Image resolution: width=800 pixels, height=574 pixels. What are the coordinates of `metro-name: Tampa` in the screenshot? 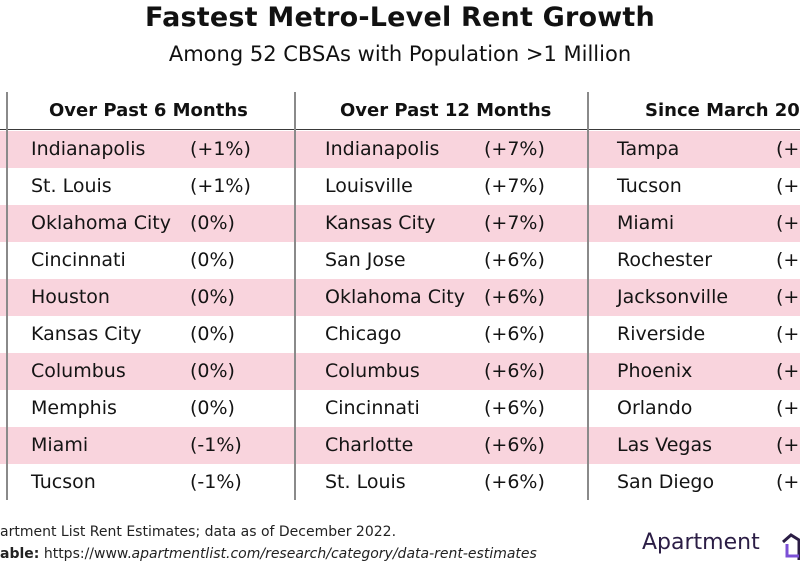 It's located at (648, 149).